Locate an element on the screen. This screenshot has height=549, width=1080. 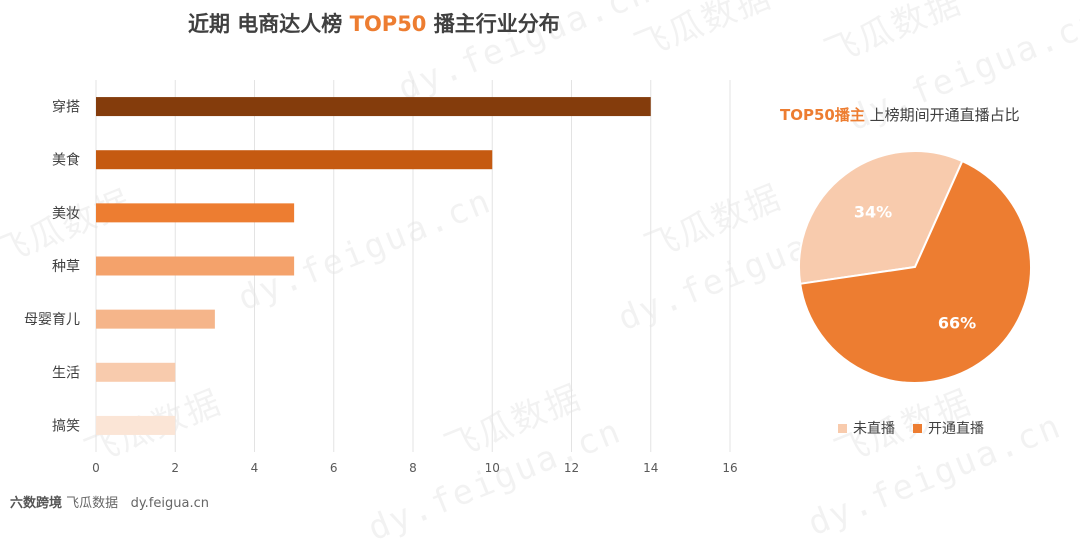
x-tick-label: 2 is located at coordinates (175, 468).